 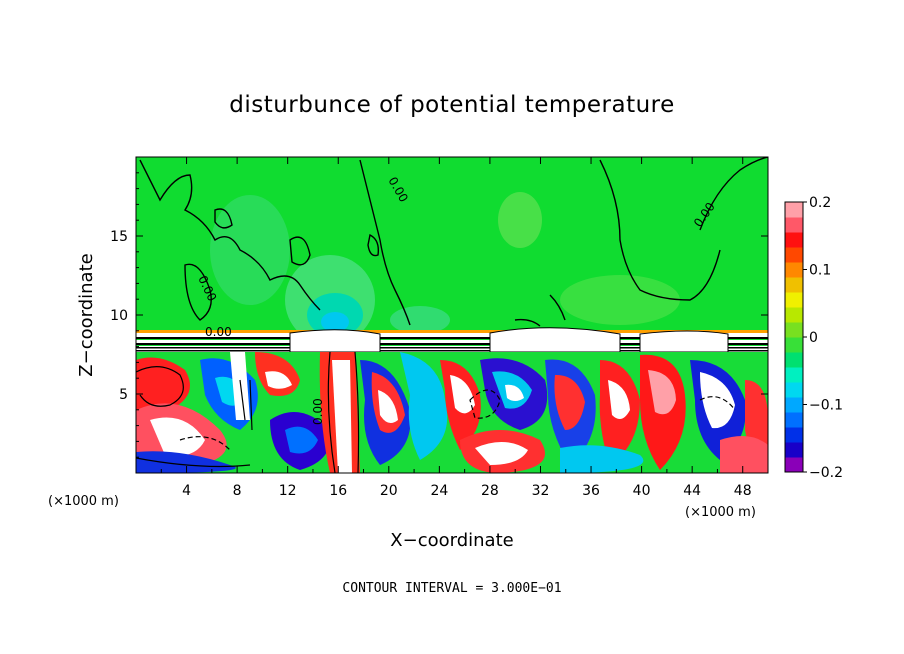 I want to click on x-tick-label: 32, so click(x=541, y=491).